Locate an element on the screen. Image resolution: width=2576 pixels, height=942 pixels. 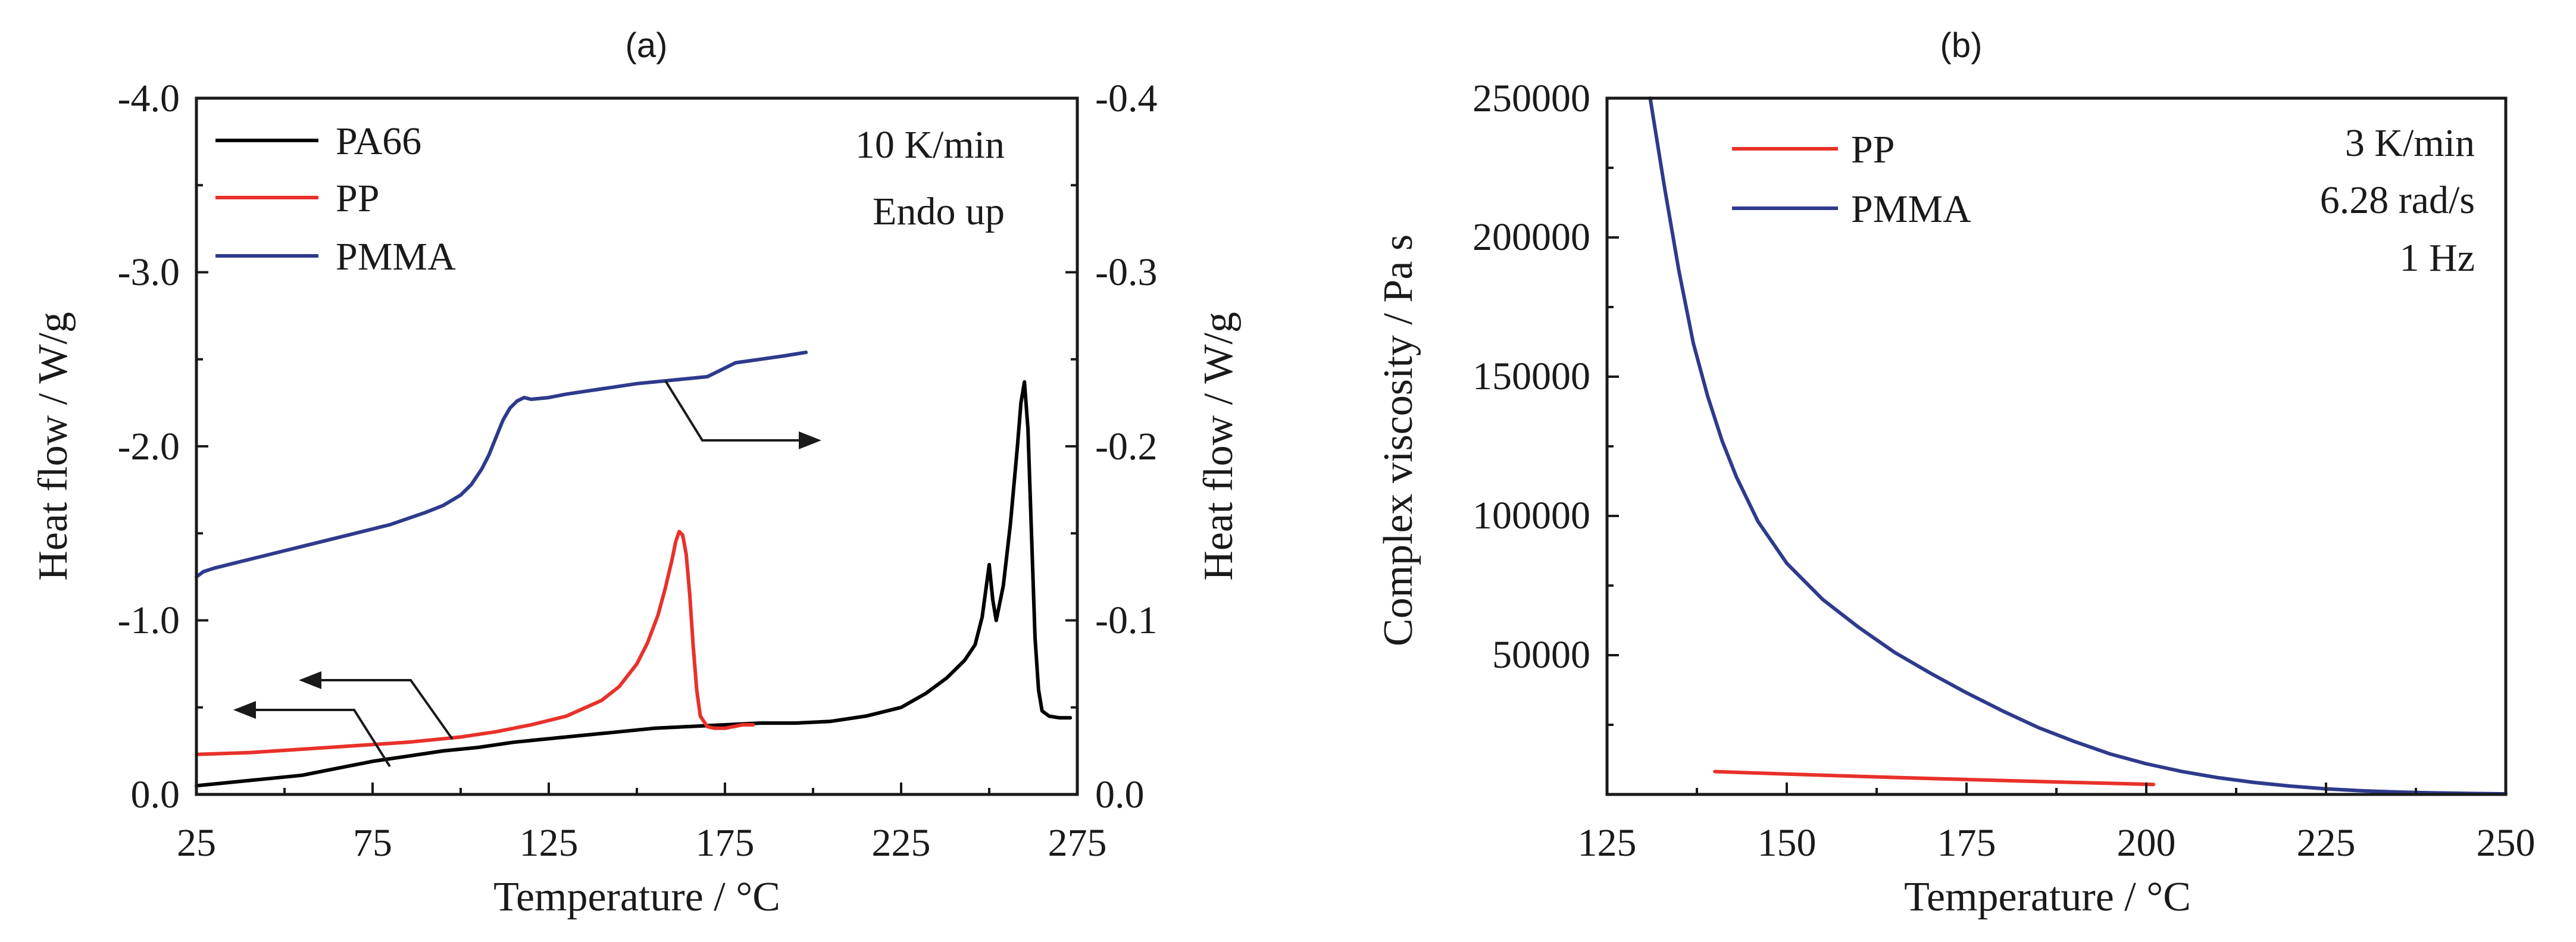
panel-b-x-tick-label: 175 is located at coordinates (1966, 843).